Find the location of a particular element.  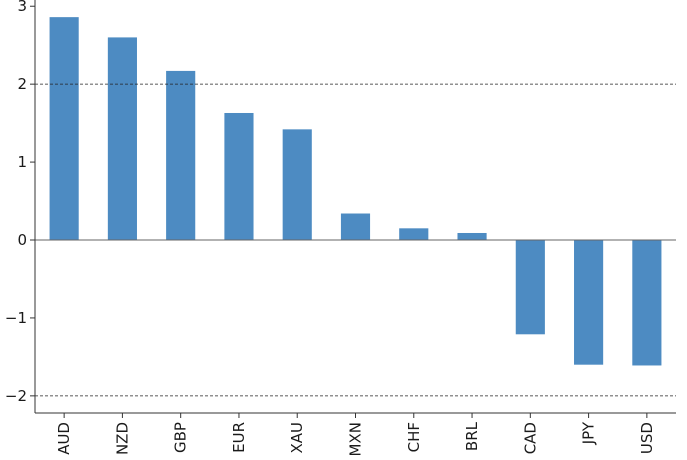

bar-xau is located at coordinates (297, 184).